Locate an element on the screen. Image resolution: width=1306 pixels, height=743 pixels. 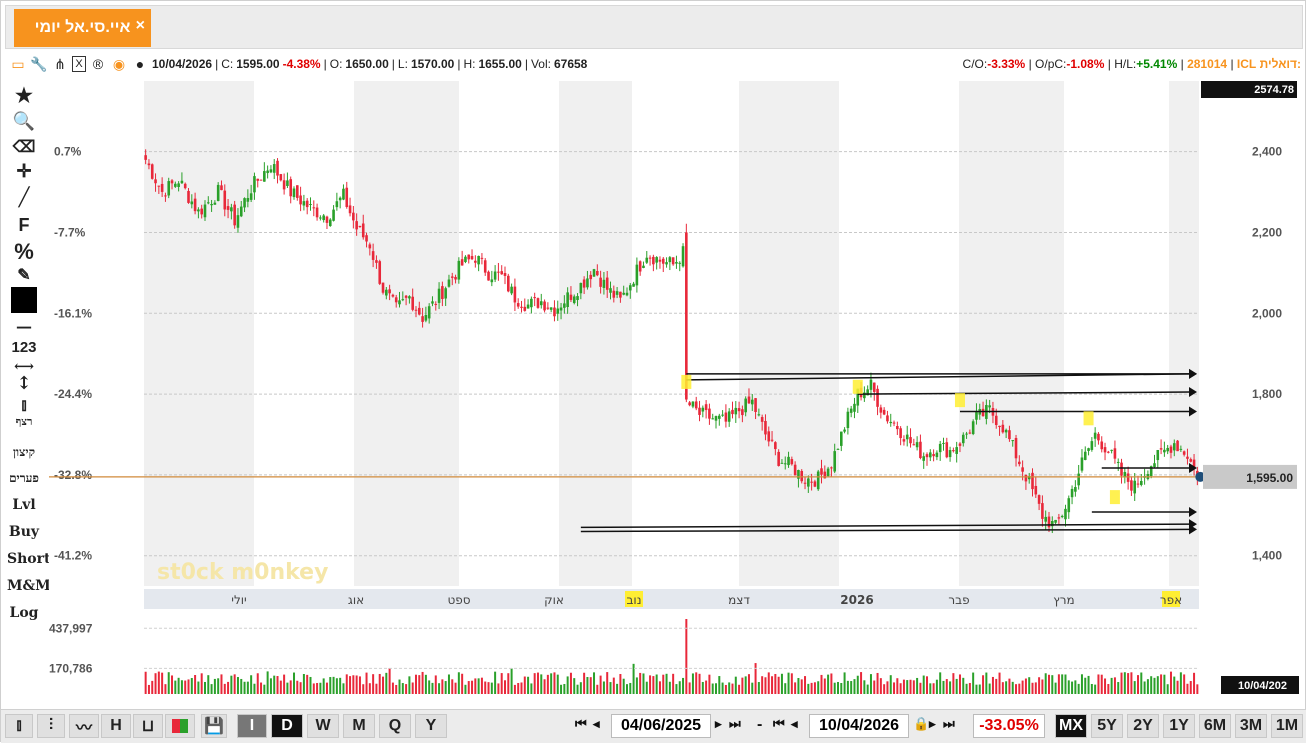
gaps-tool: פערים is located at coordinates (24, 478).